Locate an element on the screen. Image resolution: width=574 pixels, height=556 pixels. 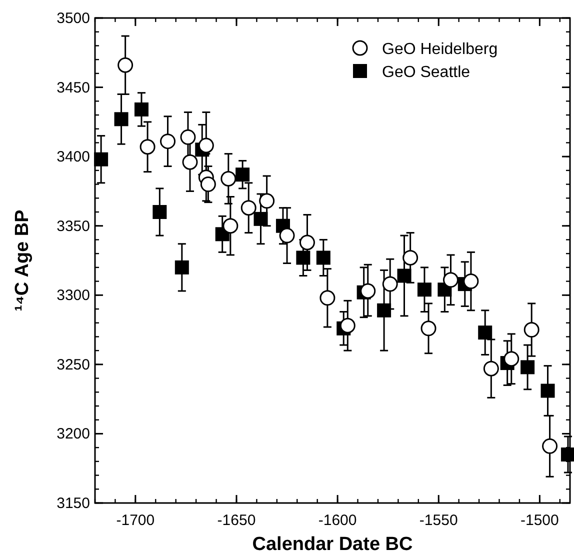
x-tick-label: -1650 is located at coordinates (236, 520).